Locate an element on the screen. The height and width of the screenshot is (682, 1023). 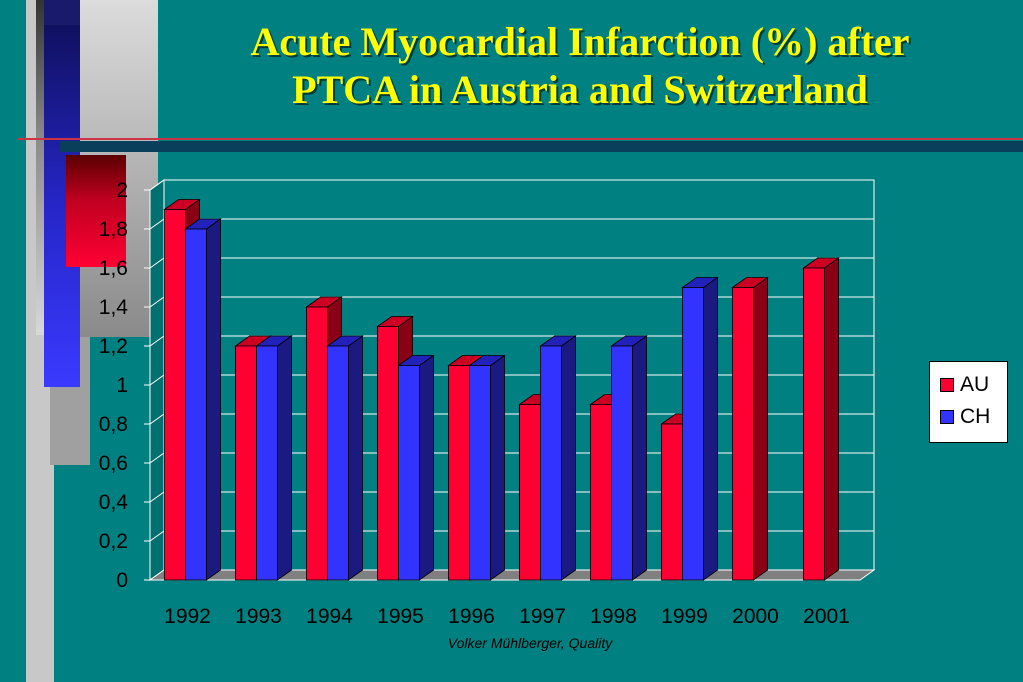
y-axis-tick-labels: 0 0,2 0,4 0,6 0,8 1 1,2 1,4 1,6 1,8 2 is located at coordinates (124, 385).